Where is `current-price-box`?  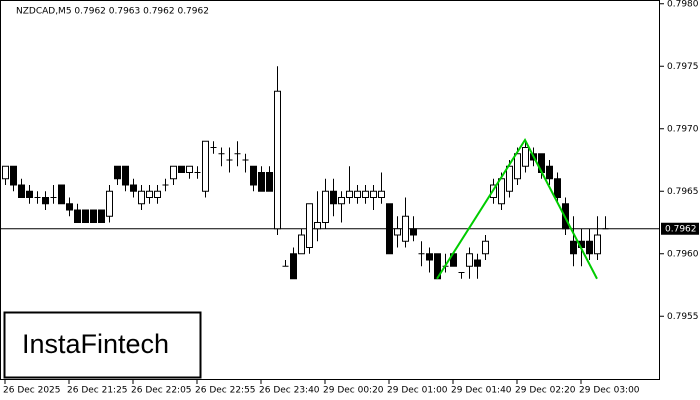
current-price-box is located at coordinates (680, 228).